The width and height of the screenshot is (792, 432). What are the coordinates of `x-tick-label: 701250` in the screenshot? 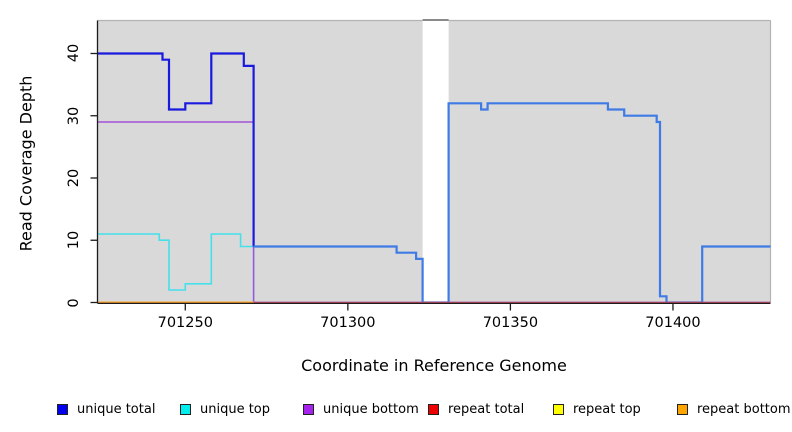 It's located at (185, 323).